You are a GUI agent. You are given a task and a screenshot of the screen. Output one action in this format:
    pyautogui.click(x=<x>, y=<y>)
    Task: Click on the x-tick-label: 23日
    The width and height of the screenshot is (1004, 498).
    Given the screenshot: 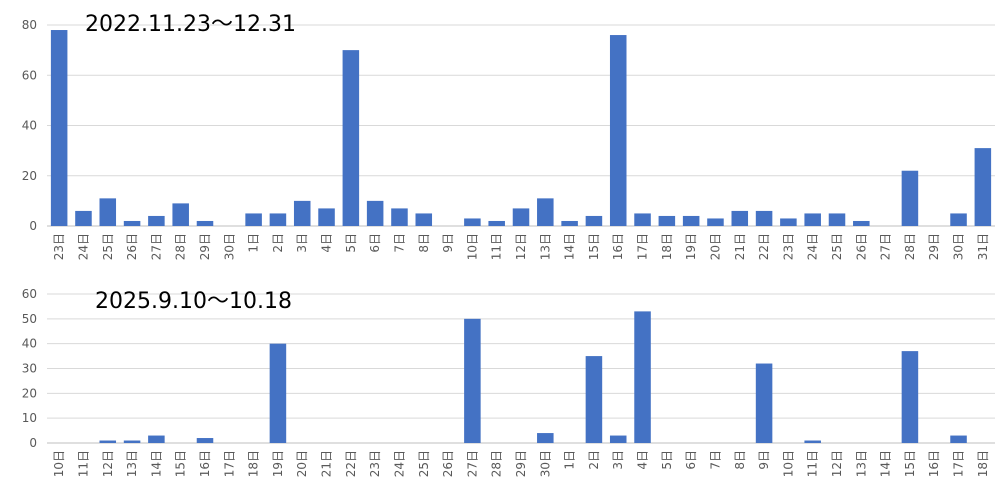 What is the action you would take?
    pyautogui.click(x=788, y=246)
    